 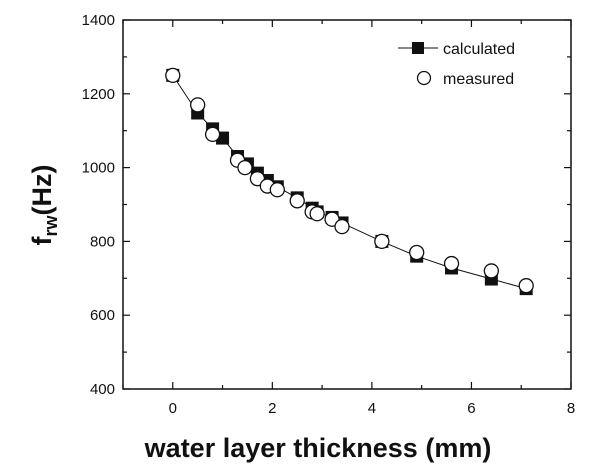 I want to click on y-tick-label: 400, so click(x=102, y=389).